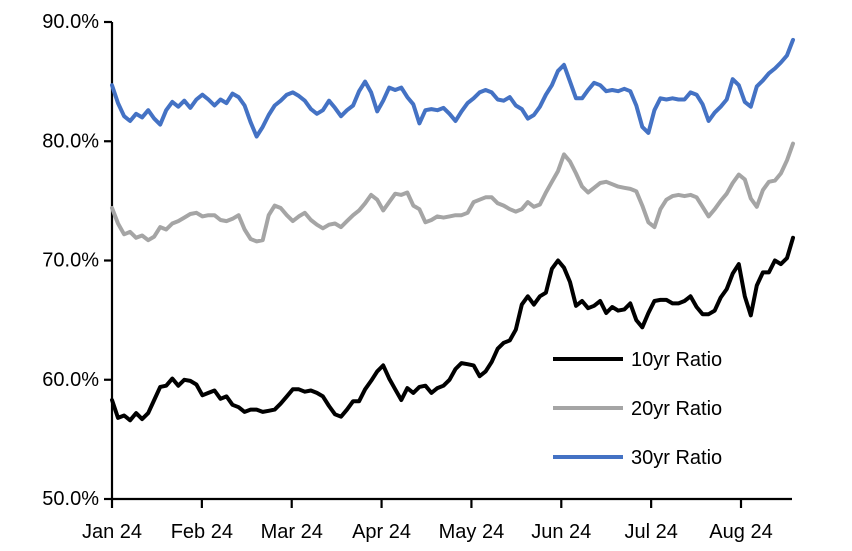 The image size is (852, 551). I want to click on legend-label-30yr-ratio: 30yr Ratio, so click(676, 458).